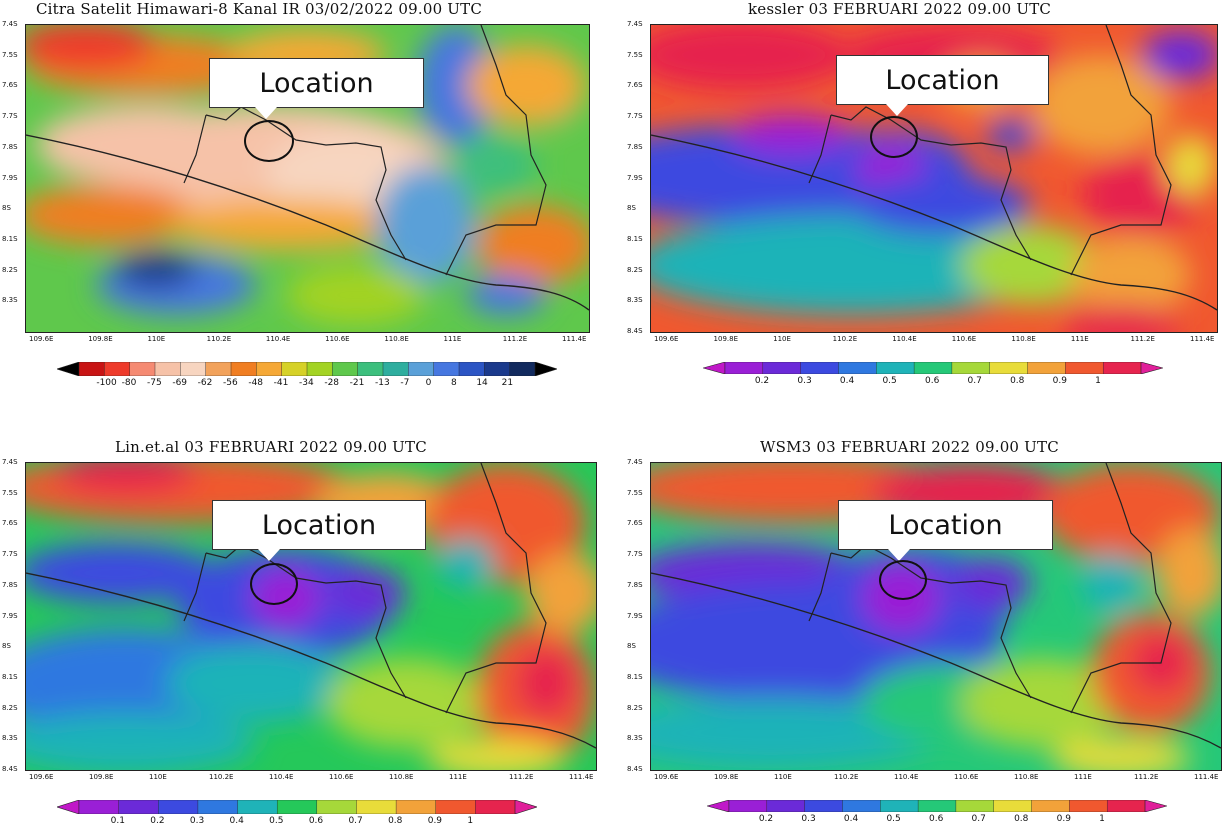 The width and height of the screenshot is (1225, 826). I want to click on colorbar-tick-label: -75, so click(154, 383).